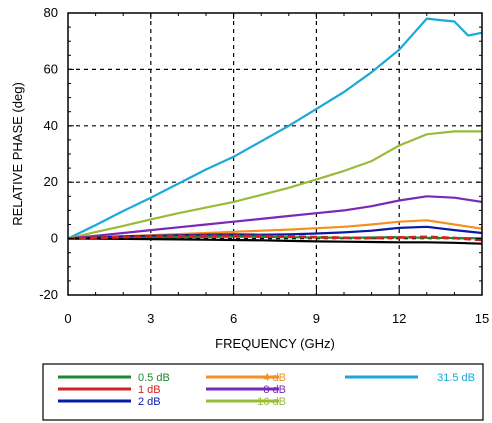 The width and height of the screenshot is (492, 423). Describe the element at coordinates (54, 238) in the screenshot. I see `y-tick-label: 0` at that location.